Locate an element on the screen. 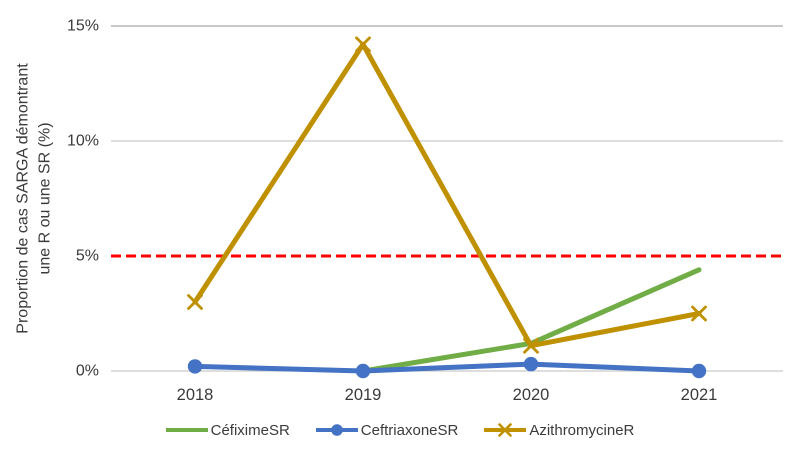  x-axis-label: 2020 is located at coordinates (531, 395).